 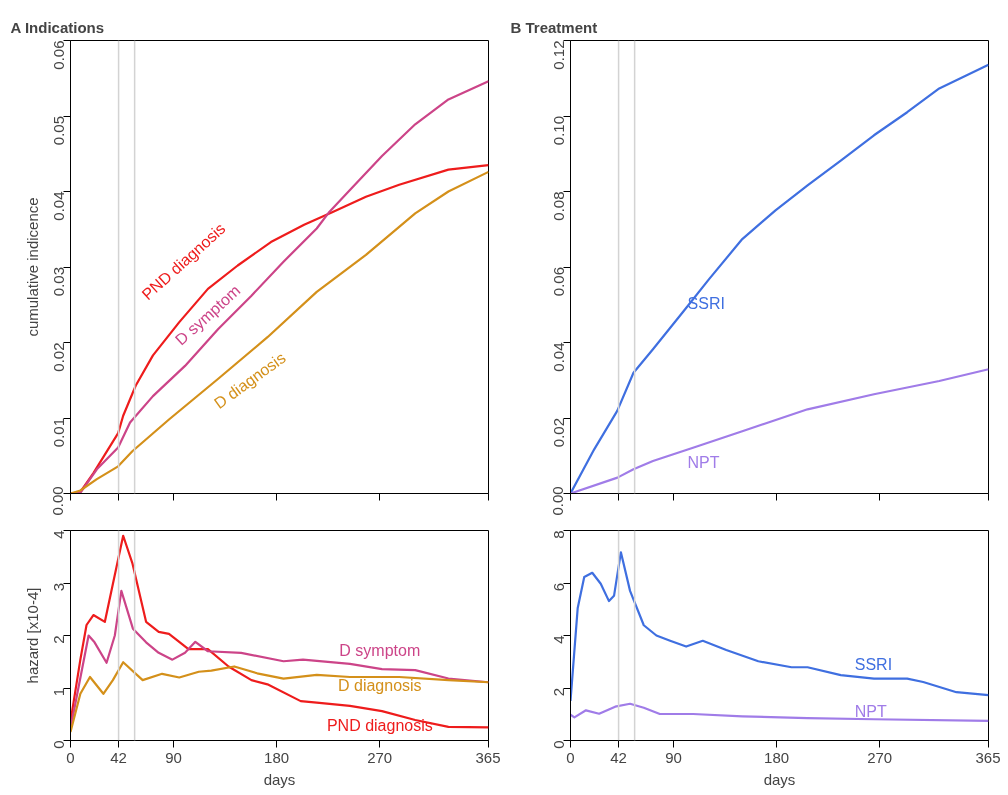 What do you see at coordinates (554, 27) in the screenshot?
I see `chart-title: B Treatment` at bounding box center [554, 27].